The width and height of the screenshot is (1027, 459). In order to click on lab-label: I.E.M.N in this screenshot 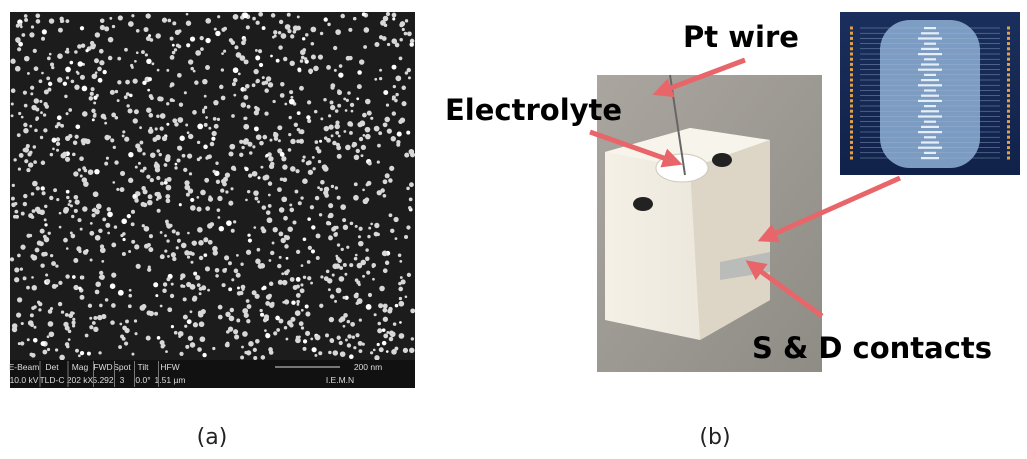, I will do `click(340, 380)`.